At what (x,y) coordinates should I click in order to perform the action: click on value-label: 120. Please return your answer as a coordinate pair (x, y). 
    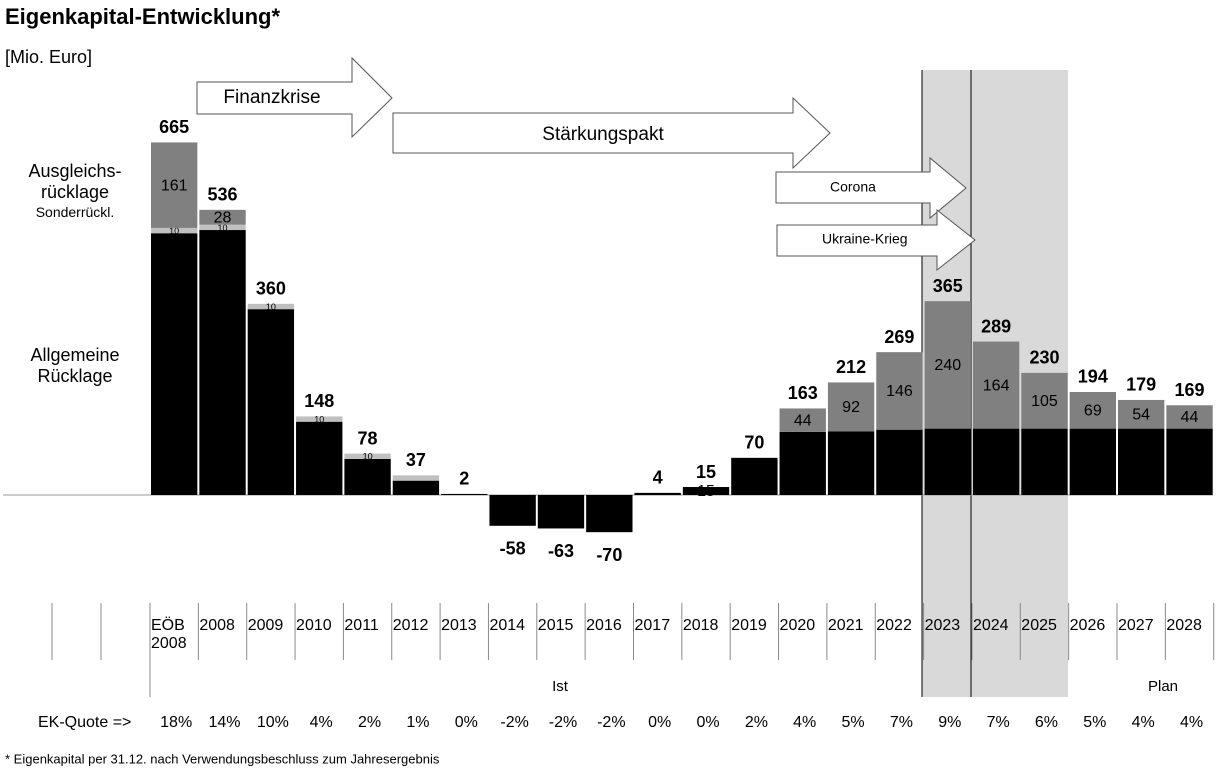
    Looking at the image, I should click on (851, 463).